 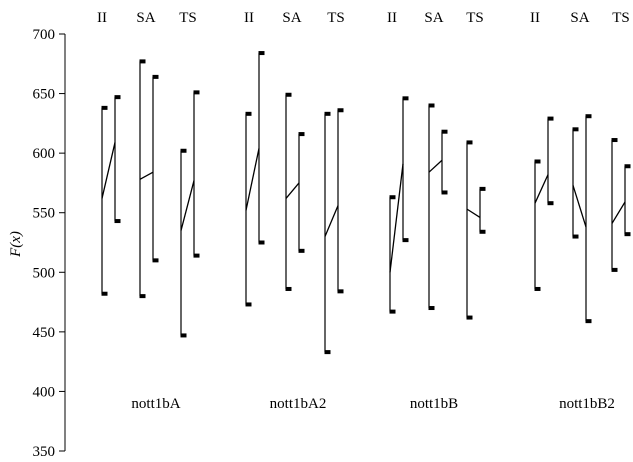 I want to click on y-tick-label: 400, so click(x=44, y=392).